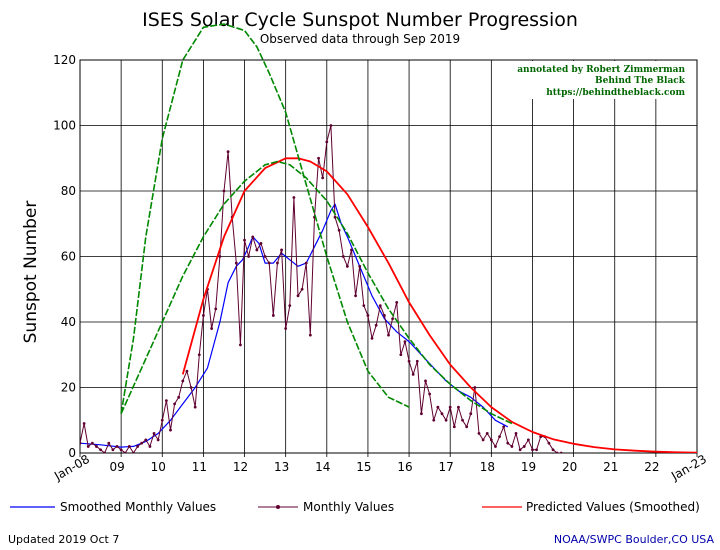 The width and height of the screenshot is (720, 550). Describe the element at coordinates (72, 453) in the screenshot. I see `y-tick-label: 0` at that location.